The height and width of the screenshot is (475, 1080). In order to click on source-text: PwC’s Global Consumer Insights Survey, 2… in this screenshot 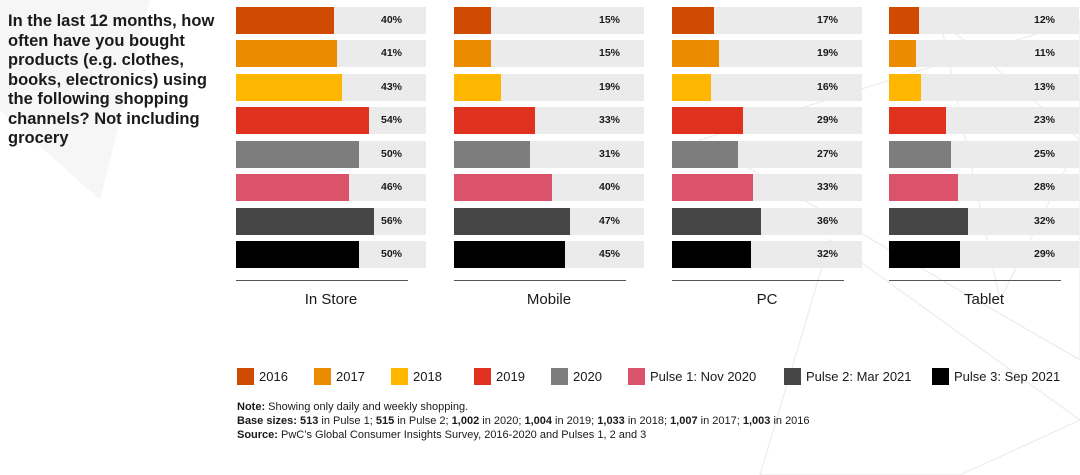, I will do `click(462, 435)`.